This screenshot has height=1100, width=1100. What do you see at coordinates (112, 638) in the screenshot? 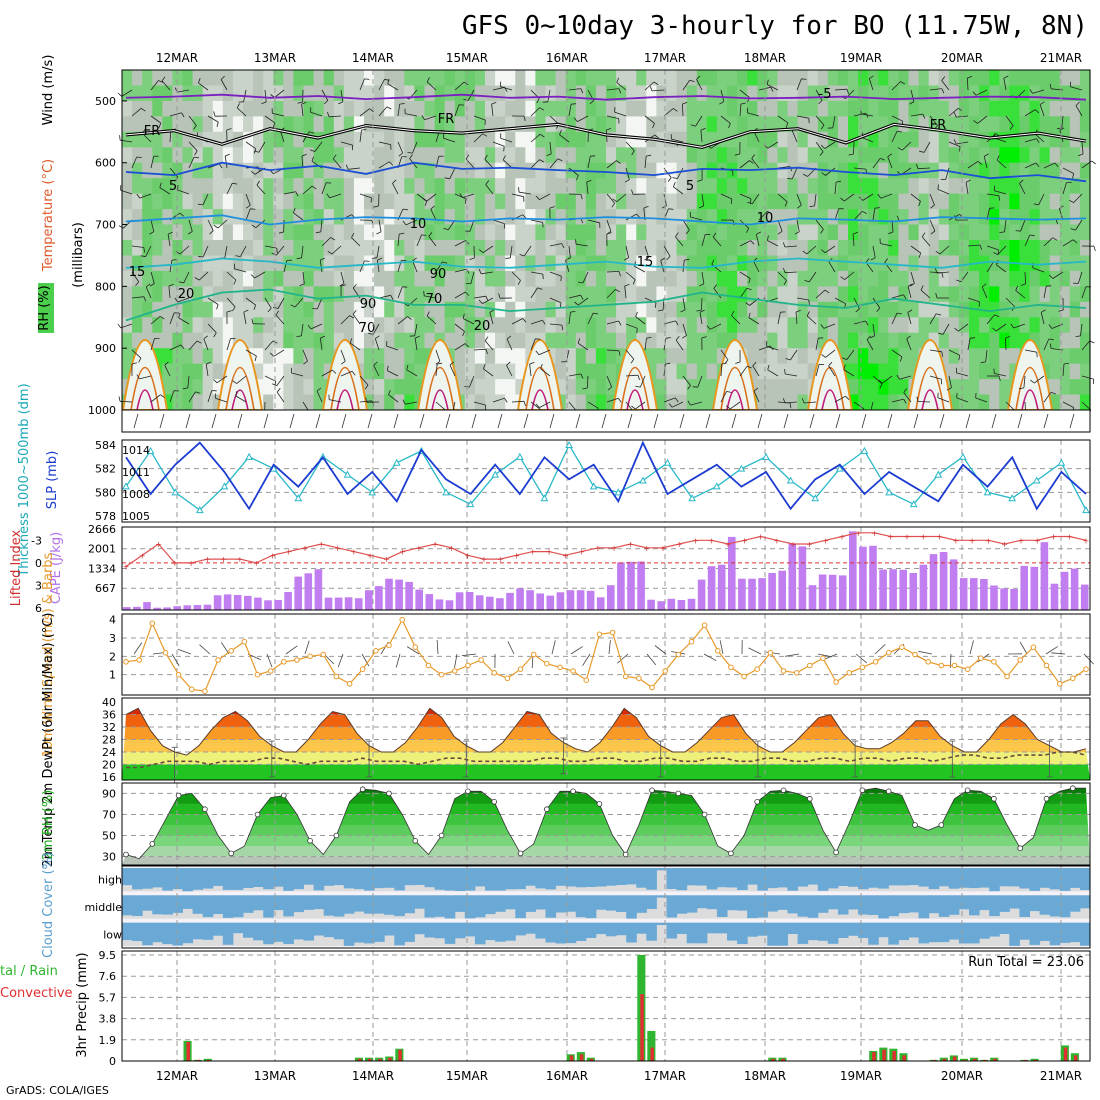
I see `wind-tick-label: 3` at bounding box center [112, 638].